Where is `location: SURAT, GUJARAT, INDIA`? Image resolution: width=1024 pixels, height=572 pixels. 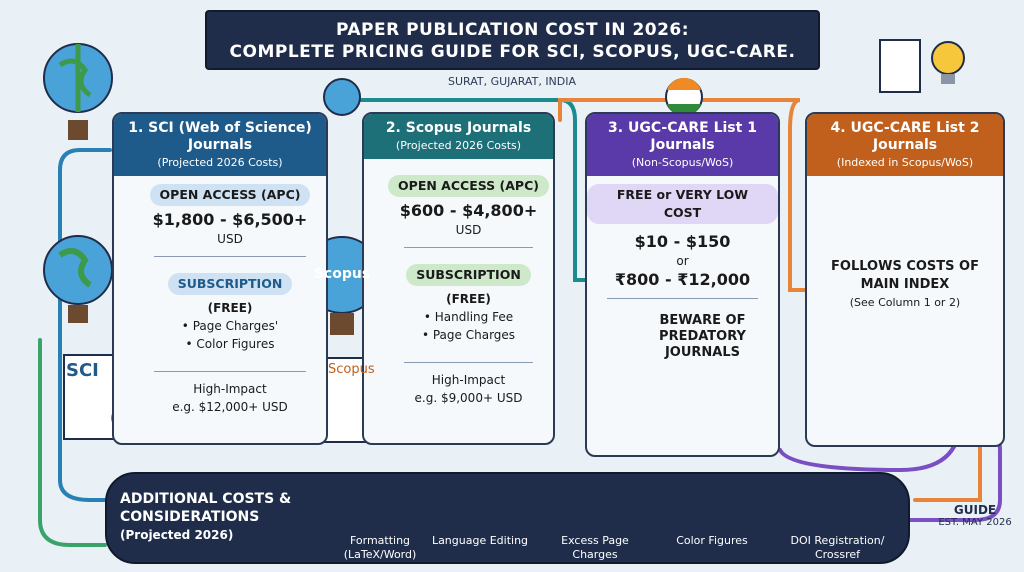
location: SURAT, GUJARAT, INDIA is located at coordinates (512, 81).